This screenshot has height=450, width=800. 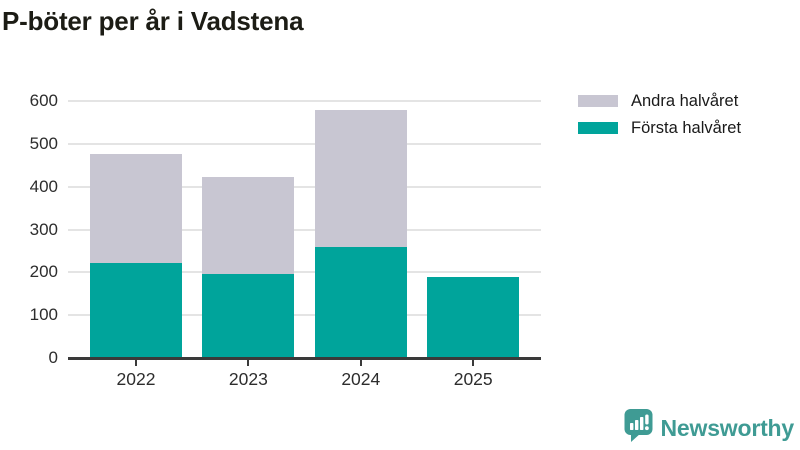 What do you see at coordinates (43, 272) in the screenshot?
I see `y-axis-tick-label: 200` at bounding box center [43, 272].